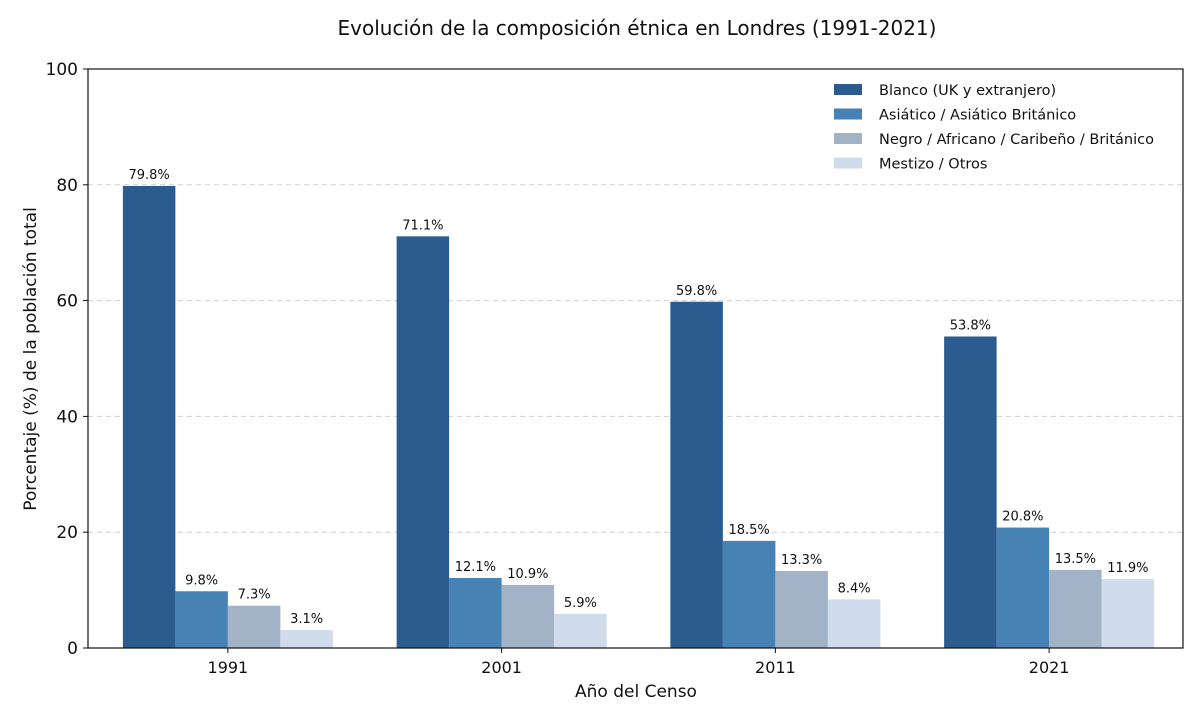 The image size is (1200, 720). What do you see at coordinates (696, 291) in the screenshot?
I see `data-label: 59.8%` at bounding box center [696, 291].